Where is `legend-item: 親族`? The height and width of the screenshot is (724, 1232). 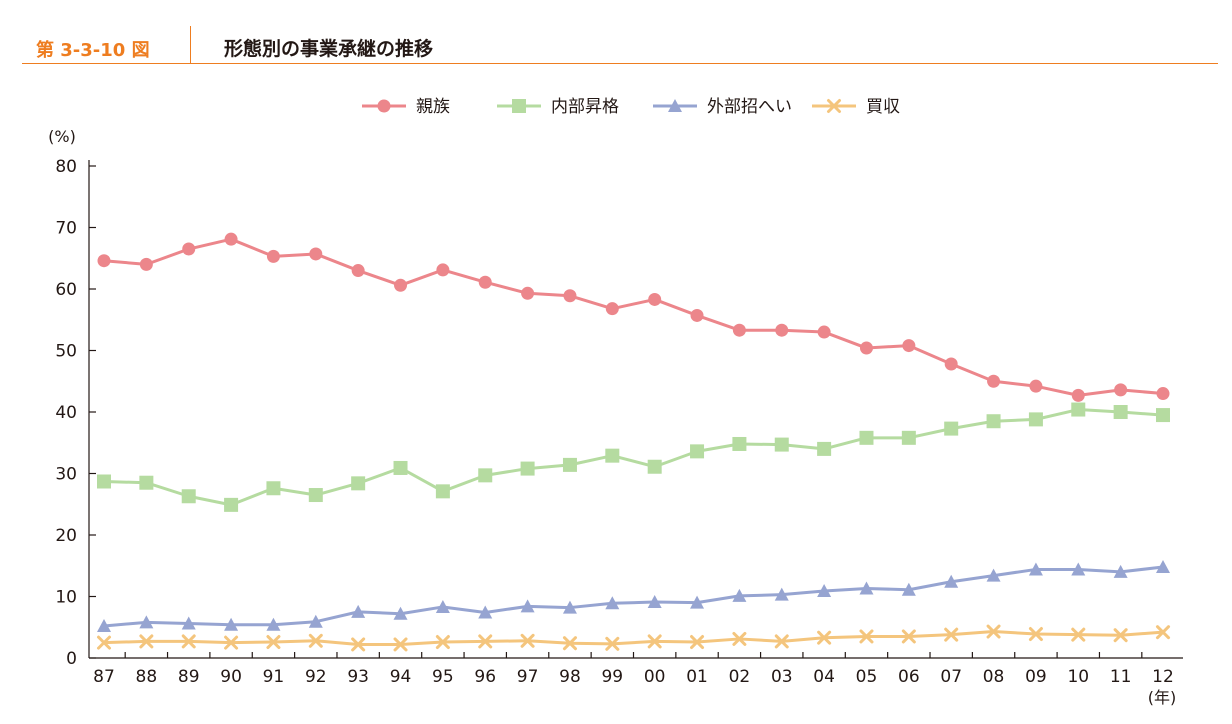
legend-item: 親族 is located at coordinates (406, 107).